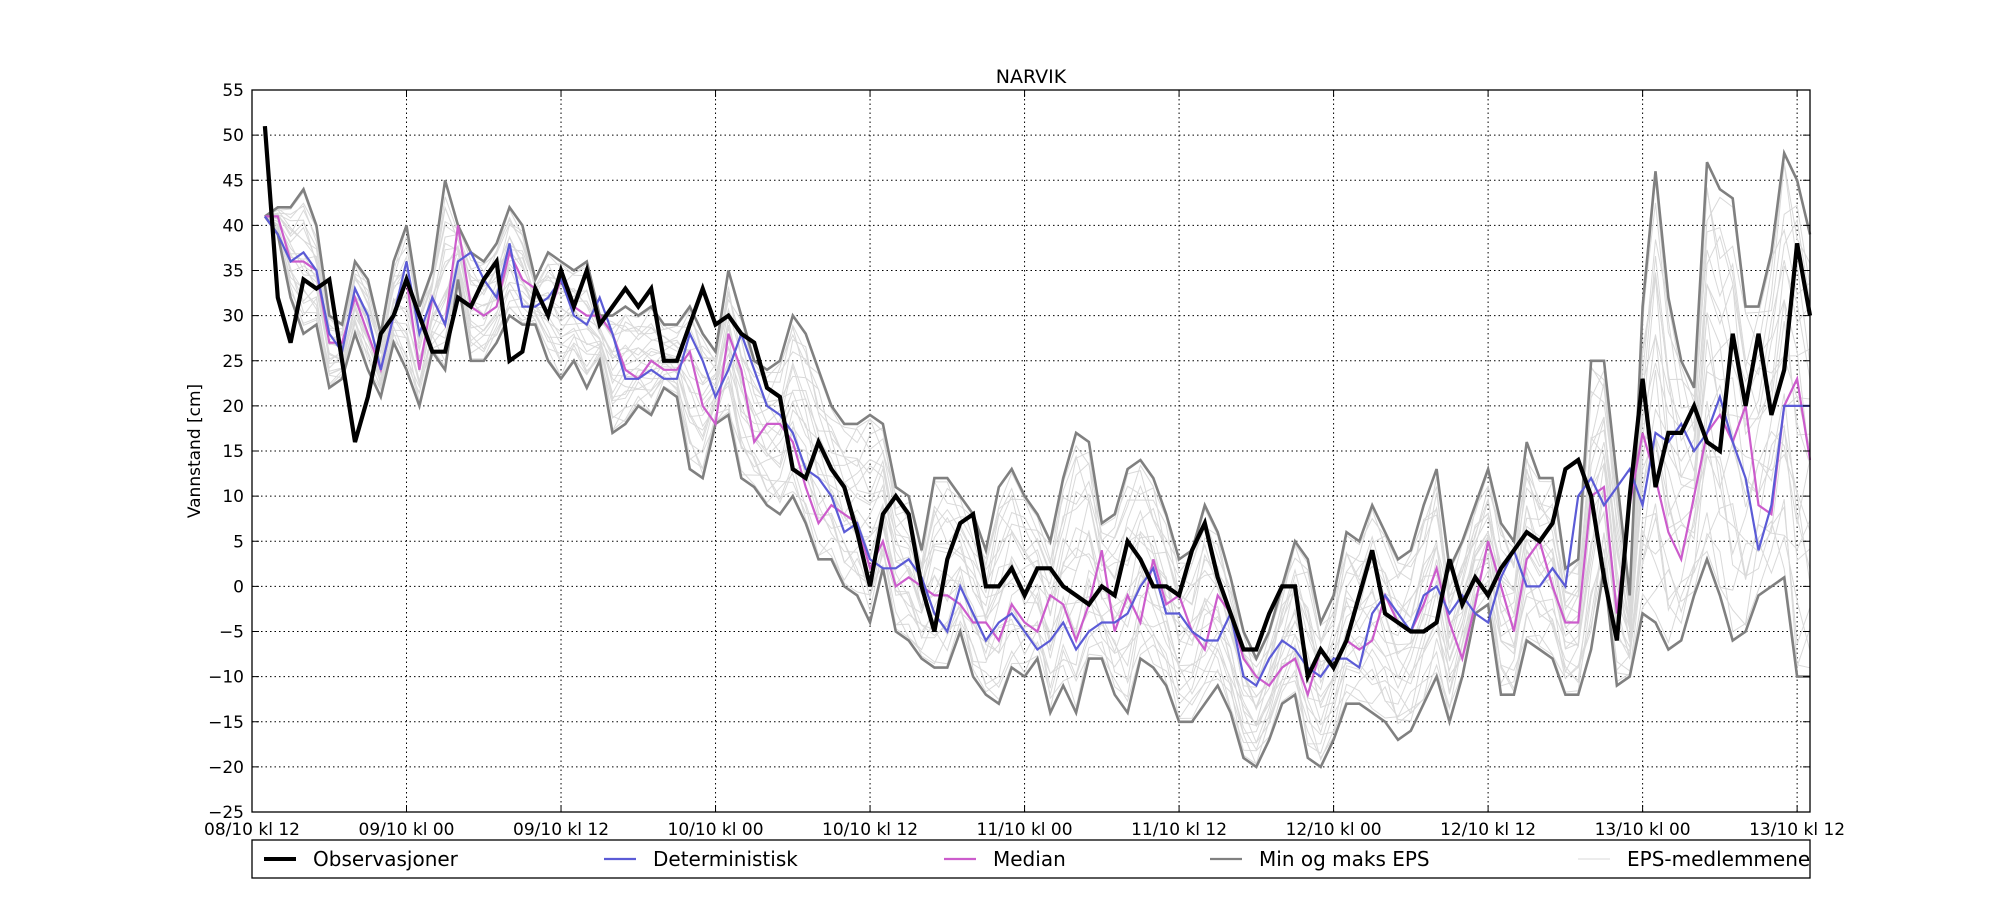 This screenshot has height=900, width=2000. I want to click on legend-label-observations: Observasjoner, so click(386, 859).